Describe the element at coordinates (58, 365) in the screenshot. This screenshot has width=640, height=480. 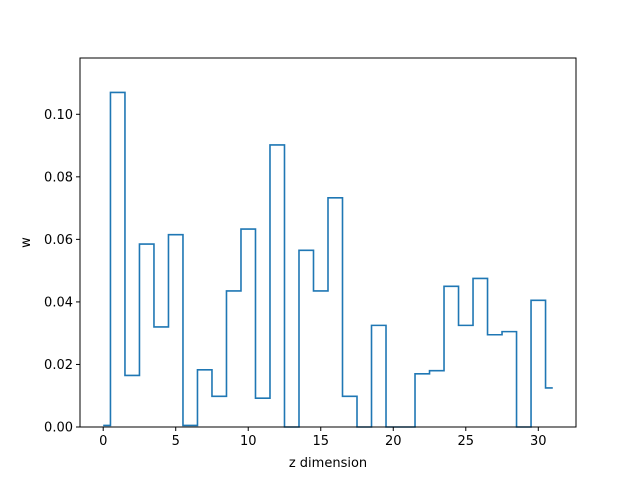
I see `y-tick-label: 0.02` at that location.